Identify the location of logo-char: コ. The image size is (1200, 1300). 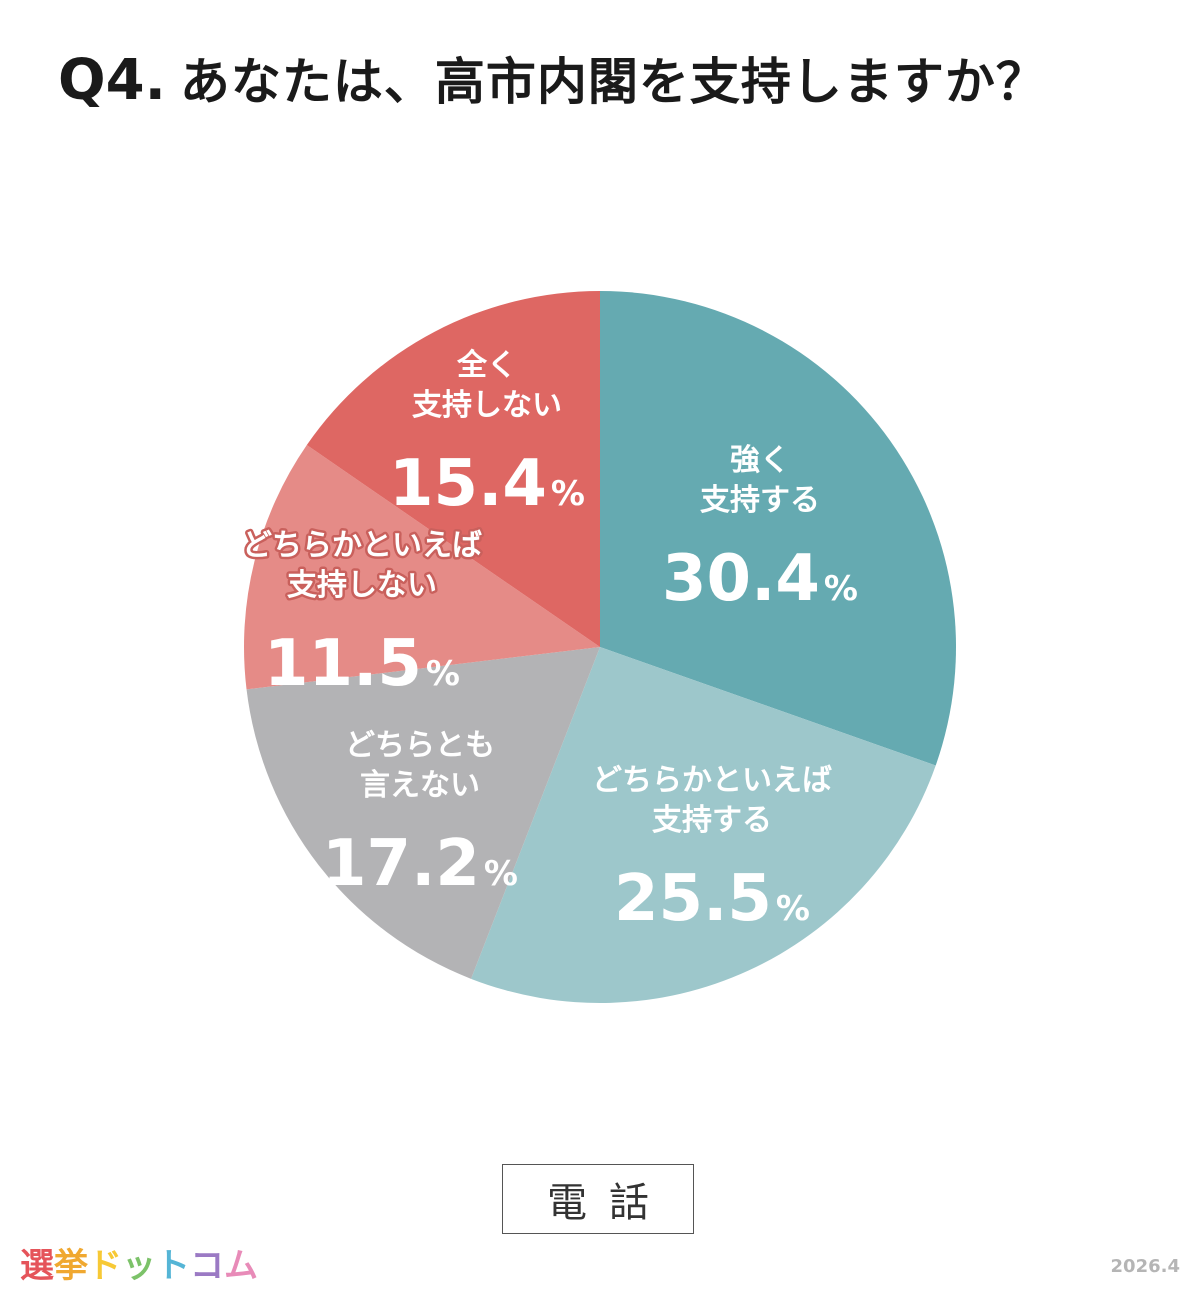
(207, 1266).